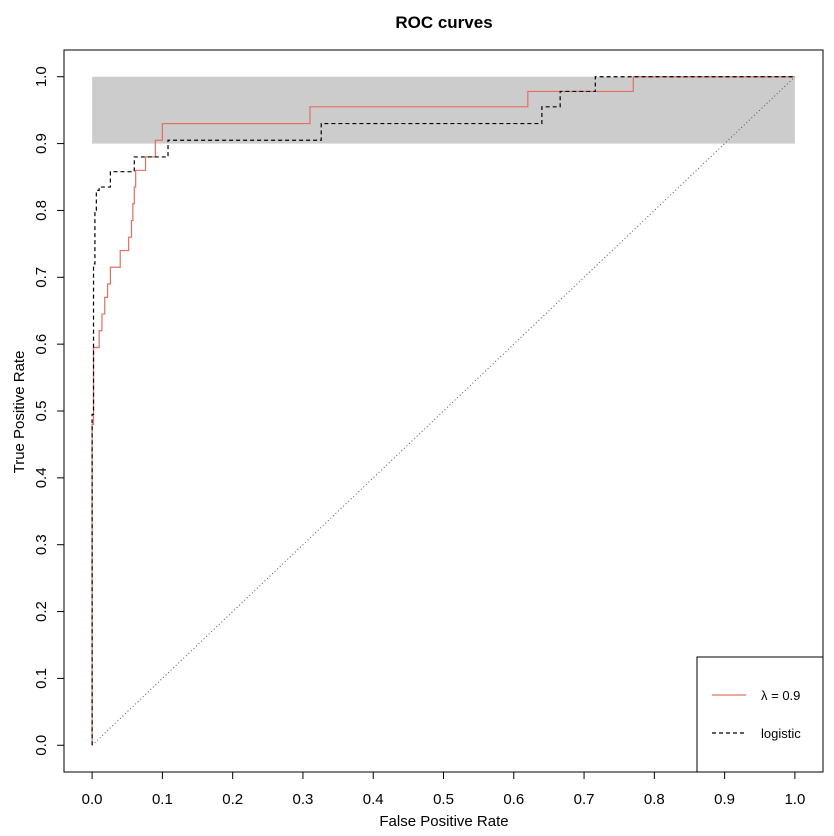  What do you see at coordinates (41, 76) in the screenshot?
I see `y-tick-label: 1.0` at bounding box center [41, 76].